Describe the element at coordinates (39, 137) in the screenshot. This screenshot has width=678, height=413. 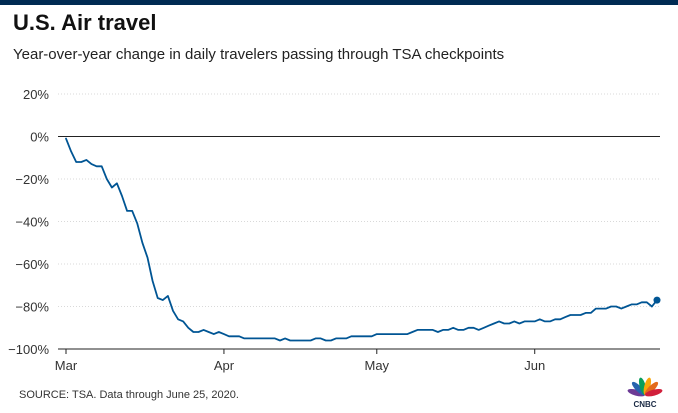
I see `y-tick-label: 0%` at that location.